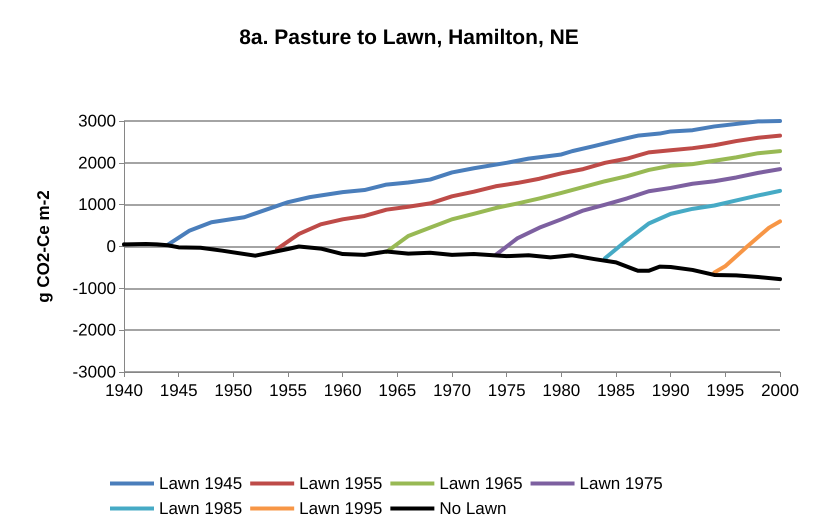 This screenshot has height=530, width=818. I want to click on y-tick-label: -2000, so click(94, 330).